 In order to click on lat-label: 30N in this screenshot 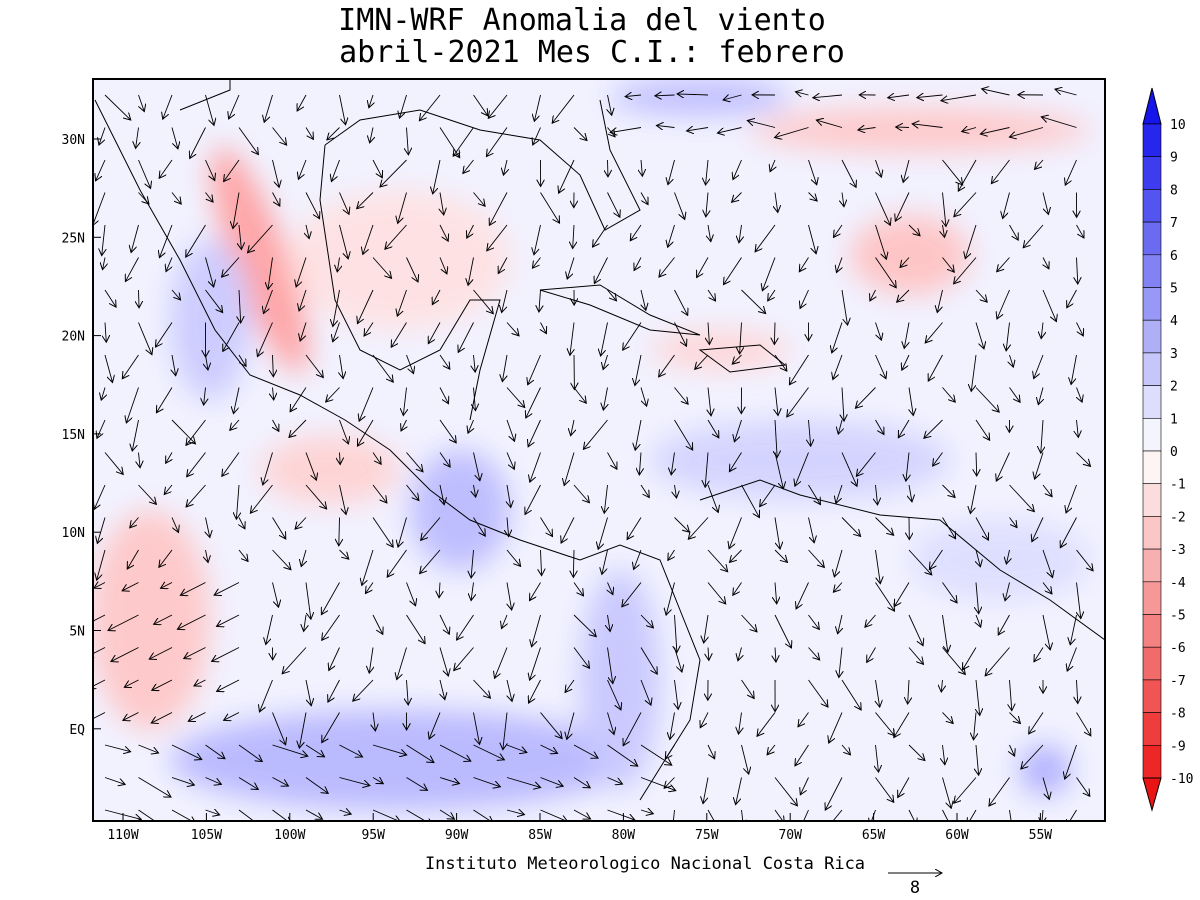, I will do `click(73, 140)`.